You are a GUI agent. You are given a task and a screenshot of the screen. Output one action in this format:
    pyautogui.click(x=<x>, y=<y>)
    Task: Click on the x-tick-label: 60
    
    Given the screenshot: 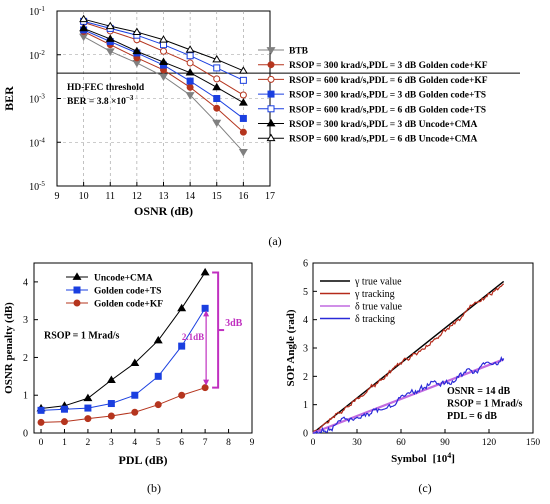 What is the action you would take?
    pyautogui.click(x=401, y=443)
    